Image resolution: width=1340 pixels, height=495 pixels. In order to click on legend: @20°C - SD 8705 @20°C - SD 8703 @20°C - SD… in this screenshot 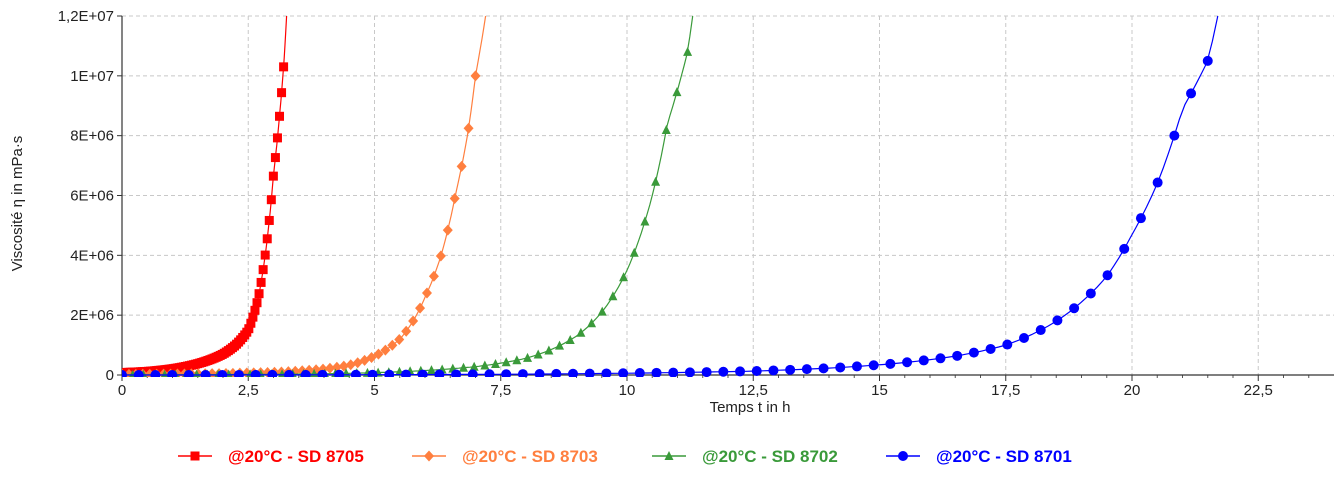, I will do `click(625, 456)`.